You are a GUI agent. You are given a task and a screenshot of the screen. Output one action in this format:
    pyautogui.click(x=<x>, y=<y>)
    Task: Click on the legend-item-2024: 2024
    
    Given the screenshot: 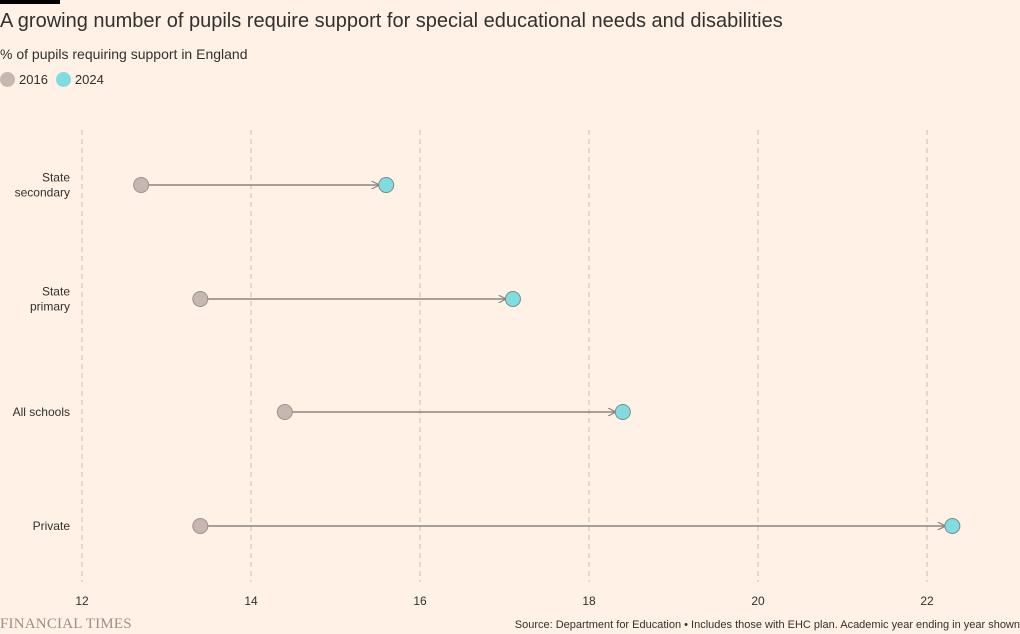 What is the action you would take?
    pyautogui.click(x=79, y=79)
    